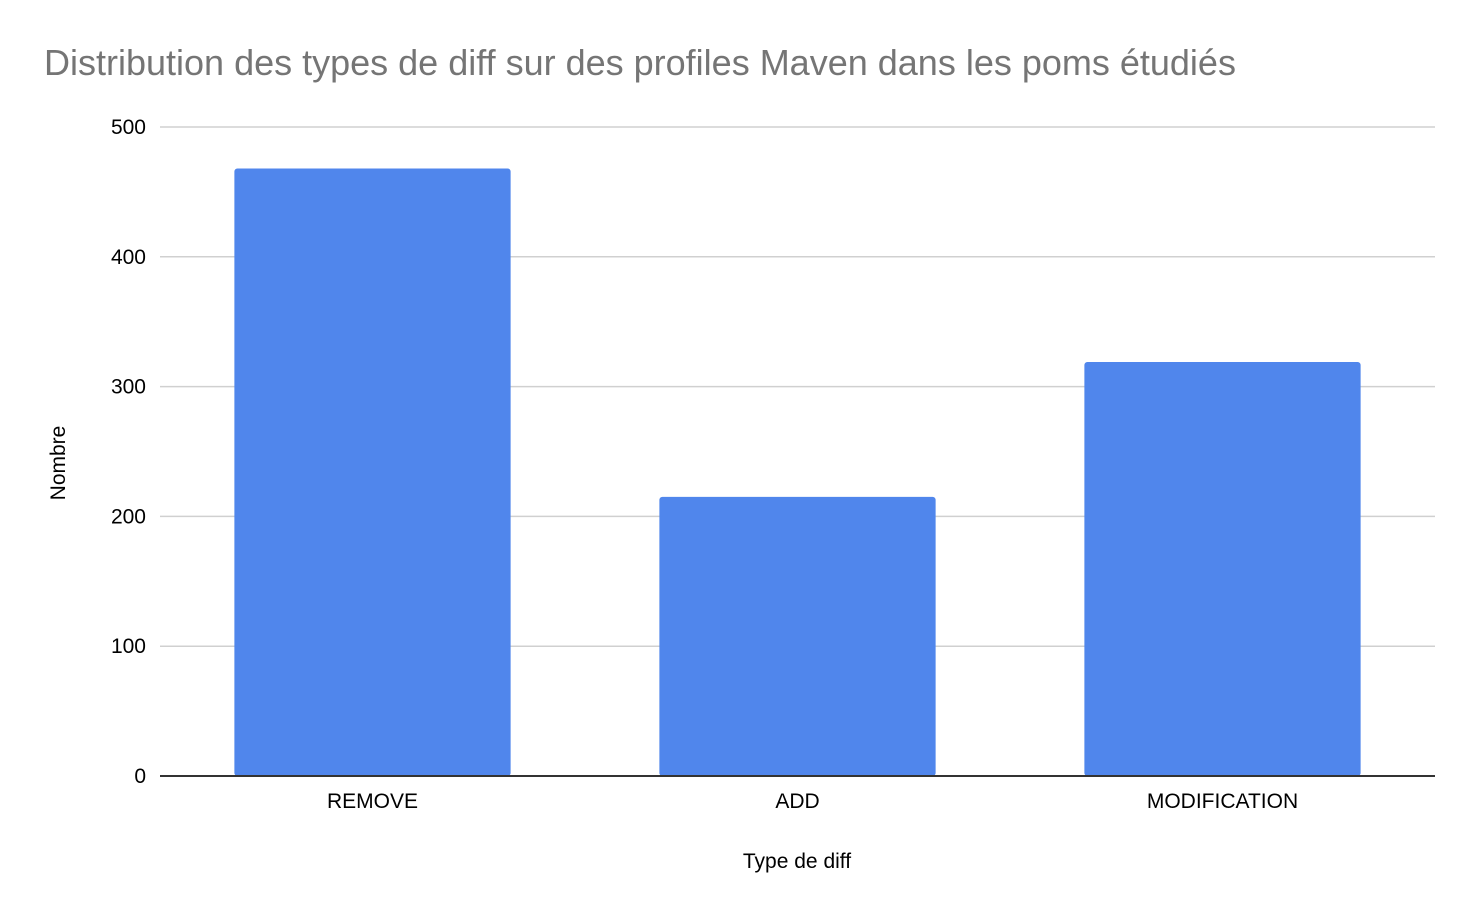  What do you see at coordinates (797, 801) in the screenshot?
I see `x-tick-label: ADD` at bounding box center [797, 801].